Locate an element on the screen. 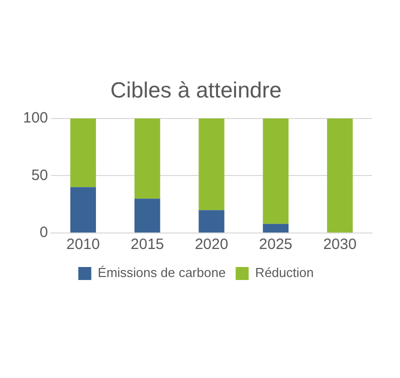  legend-label: Réduction is located at coordinates (284, 272).